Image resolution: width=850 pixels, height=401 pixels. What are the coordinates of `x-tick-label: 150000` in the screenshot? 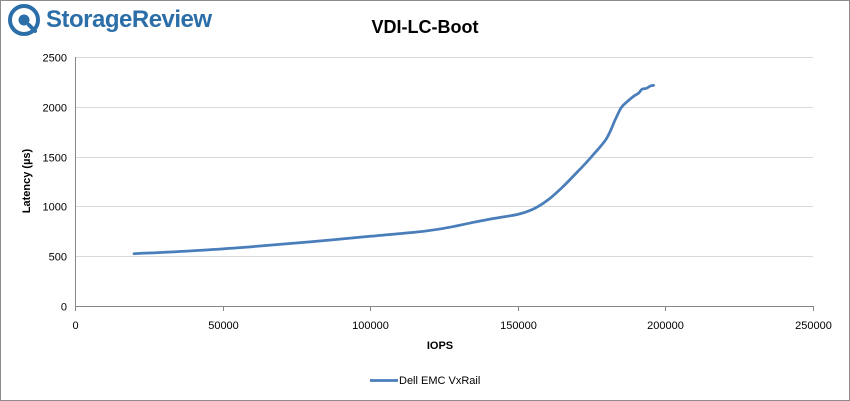 It's located at (518, 326).